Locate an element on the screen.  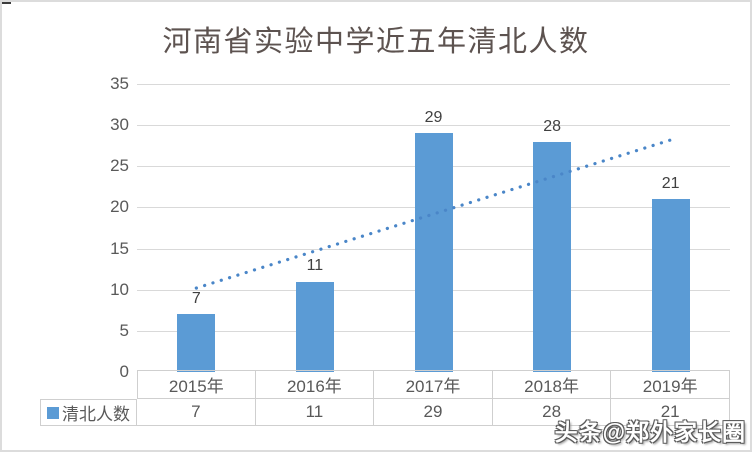
y-tick-label-30: 30 is located at coordinates (119, 125).